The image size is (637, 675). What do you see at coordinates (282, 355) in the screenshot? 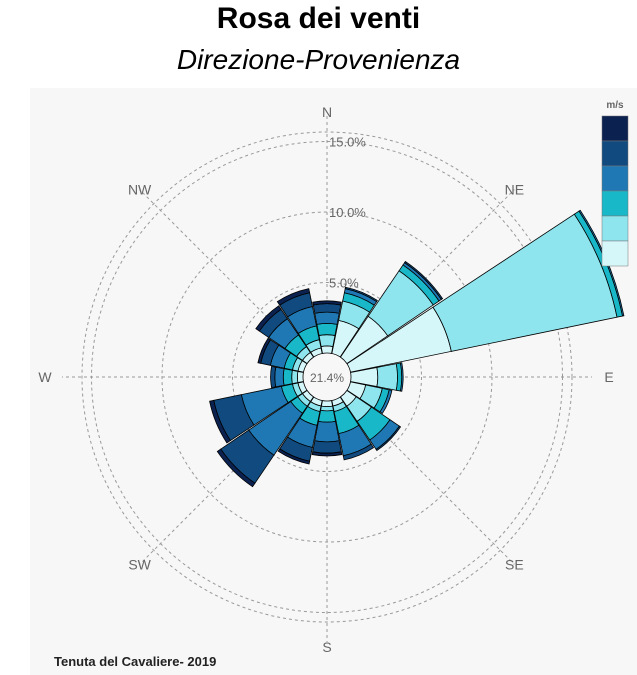
I see `petal-wnw` at bounding box center [282, 355].